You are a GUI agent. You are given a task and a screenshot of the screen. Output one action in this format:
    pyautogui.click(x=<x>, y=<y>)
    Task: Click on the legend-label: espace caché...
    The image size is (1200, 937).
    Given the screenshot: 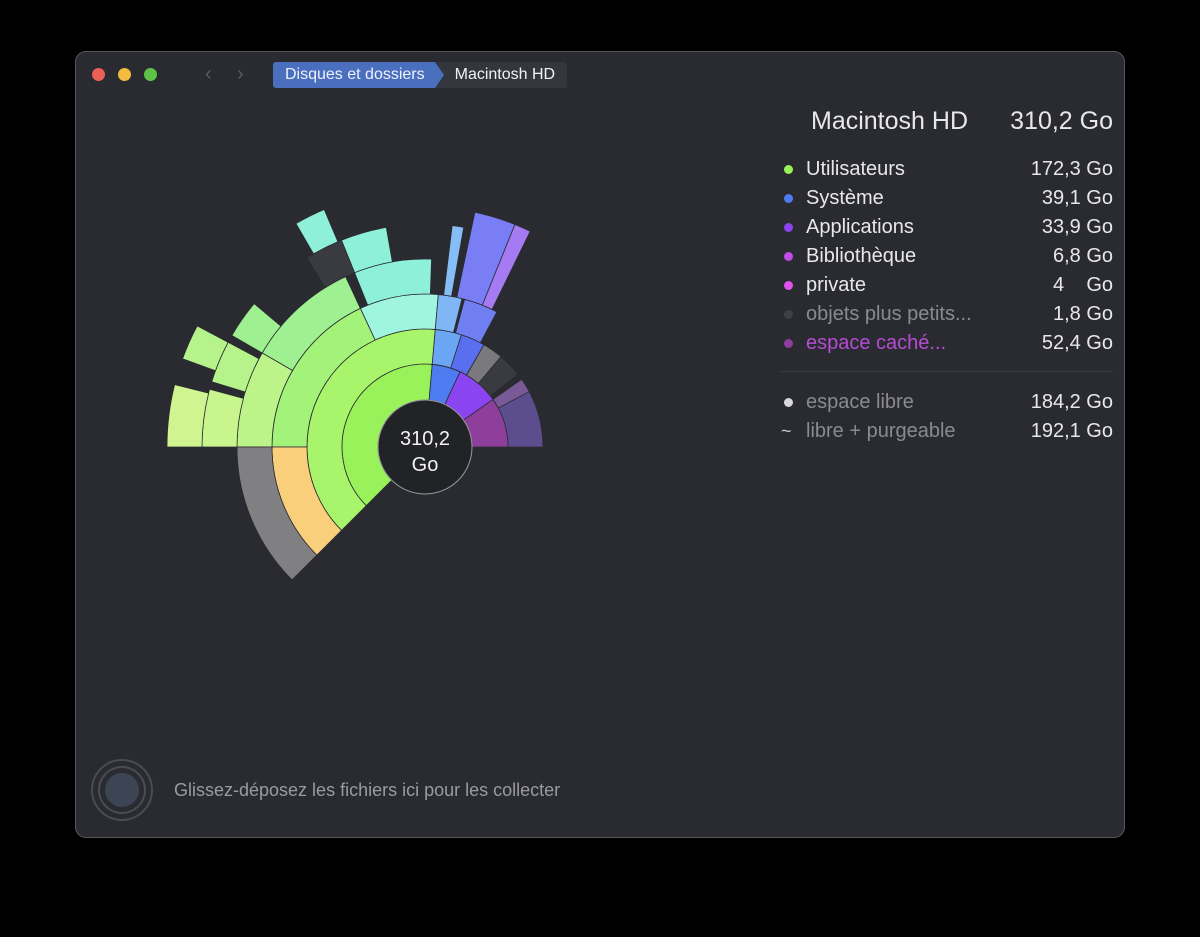 What is the action you would take?
    pyautogui.click(x=876, y=343)
    